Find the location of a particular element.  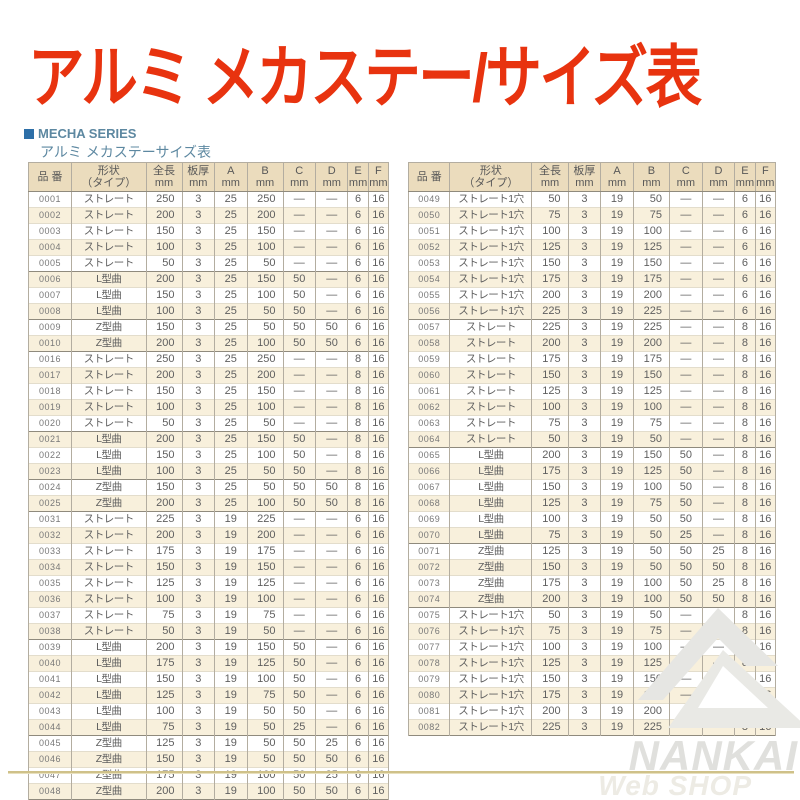

table-row: 0002 ストレート 200 3 25 200— —6 16 is located at coordinates (209, 215).